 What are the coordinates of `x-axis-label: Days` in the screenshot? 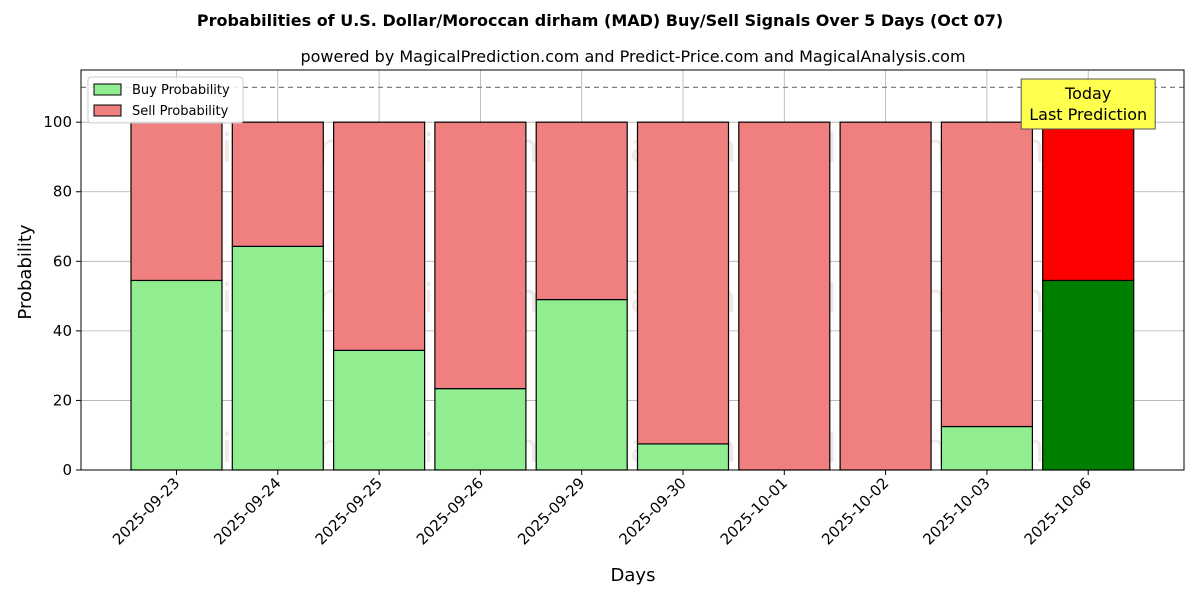 It's located at (633, 575).